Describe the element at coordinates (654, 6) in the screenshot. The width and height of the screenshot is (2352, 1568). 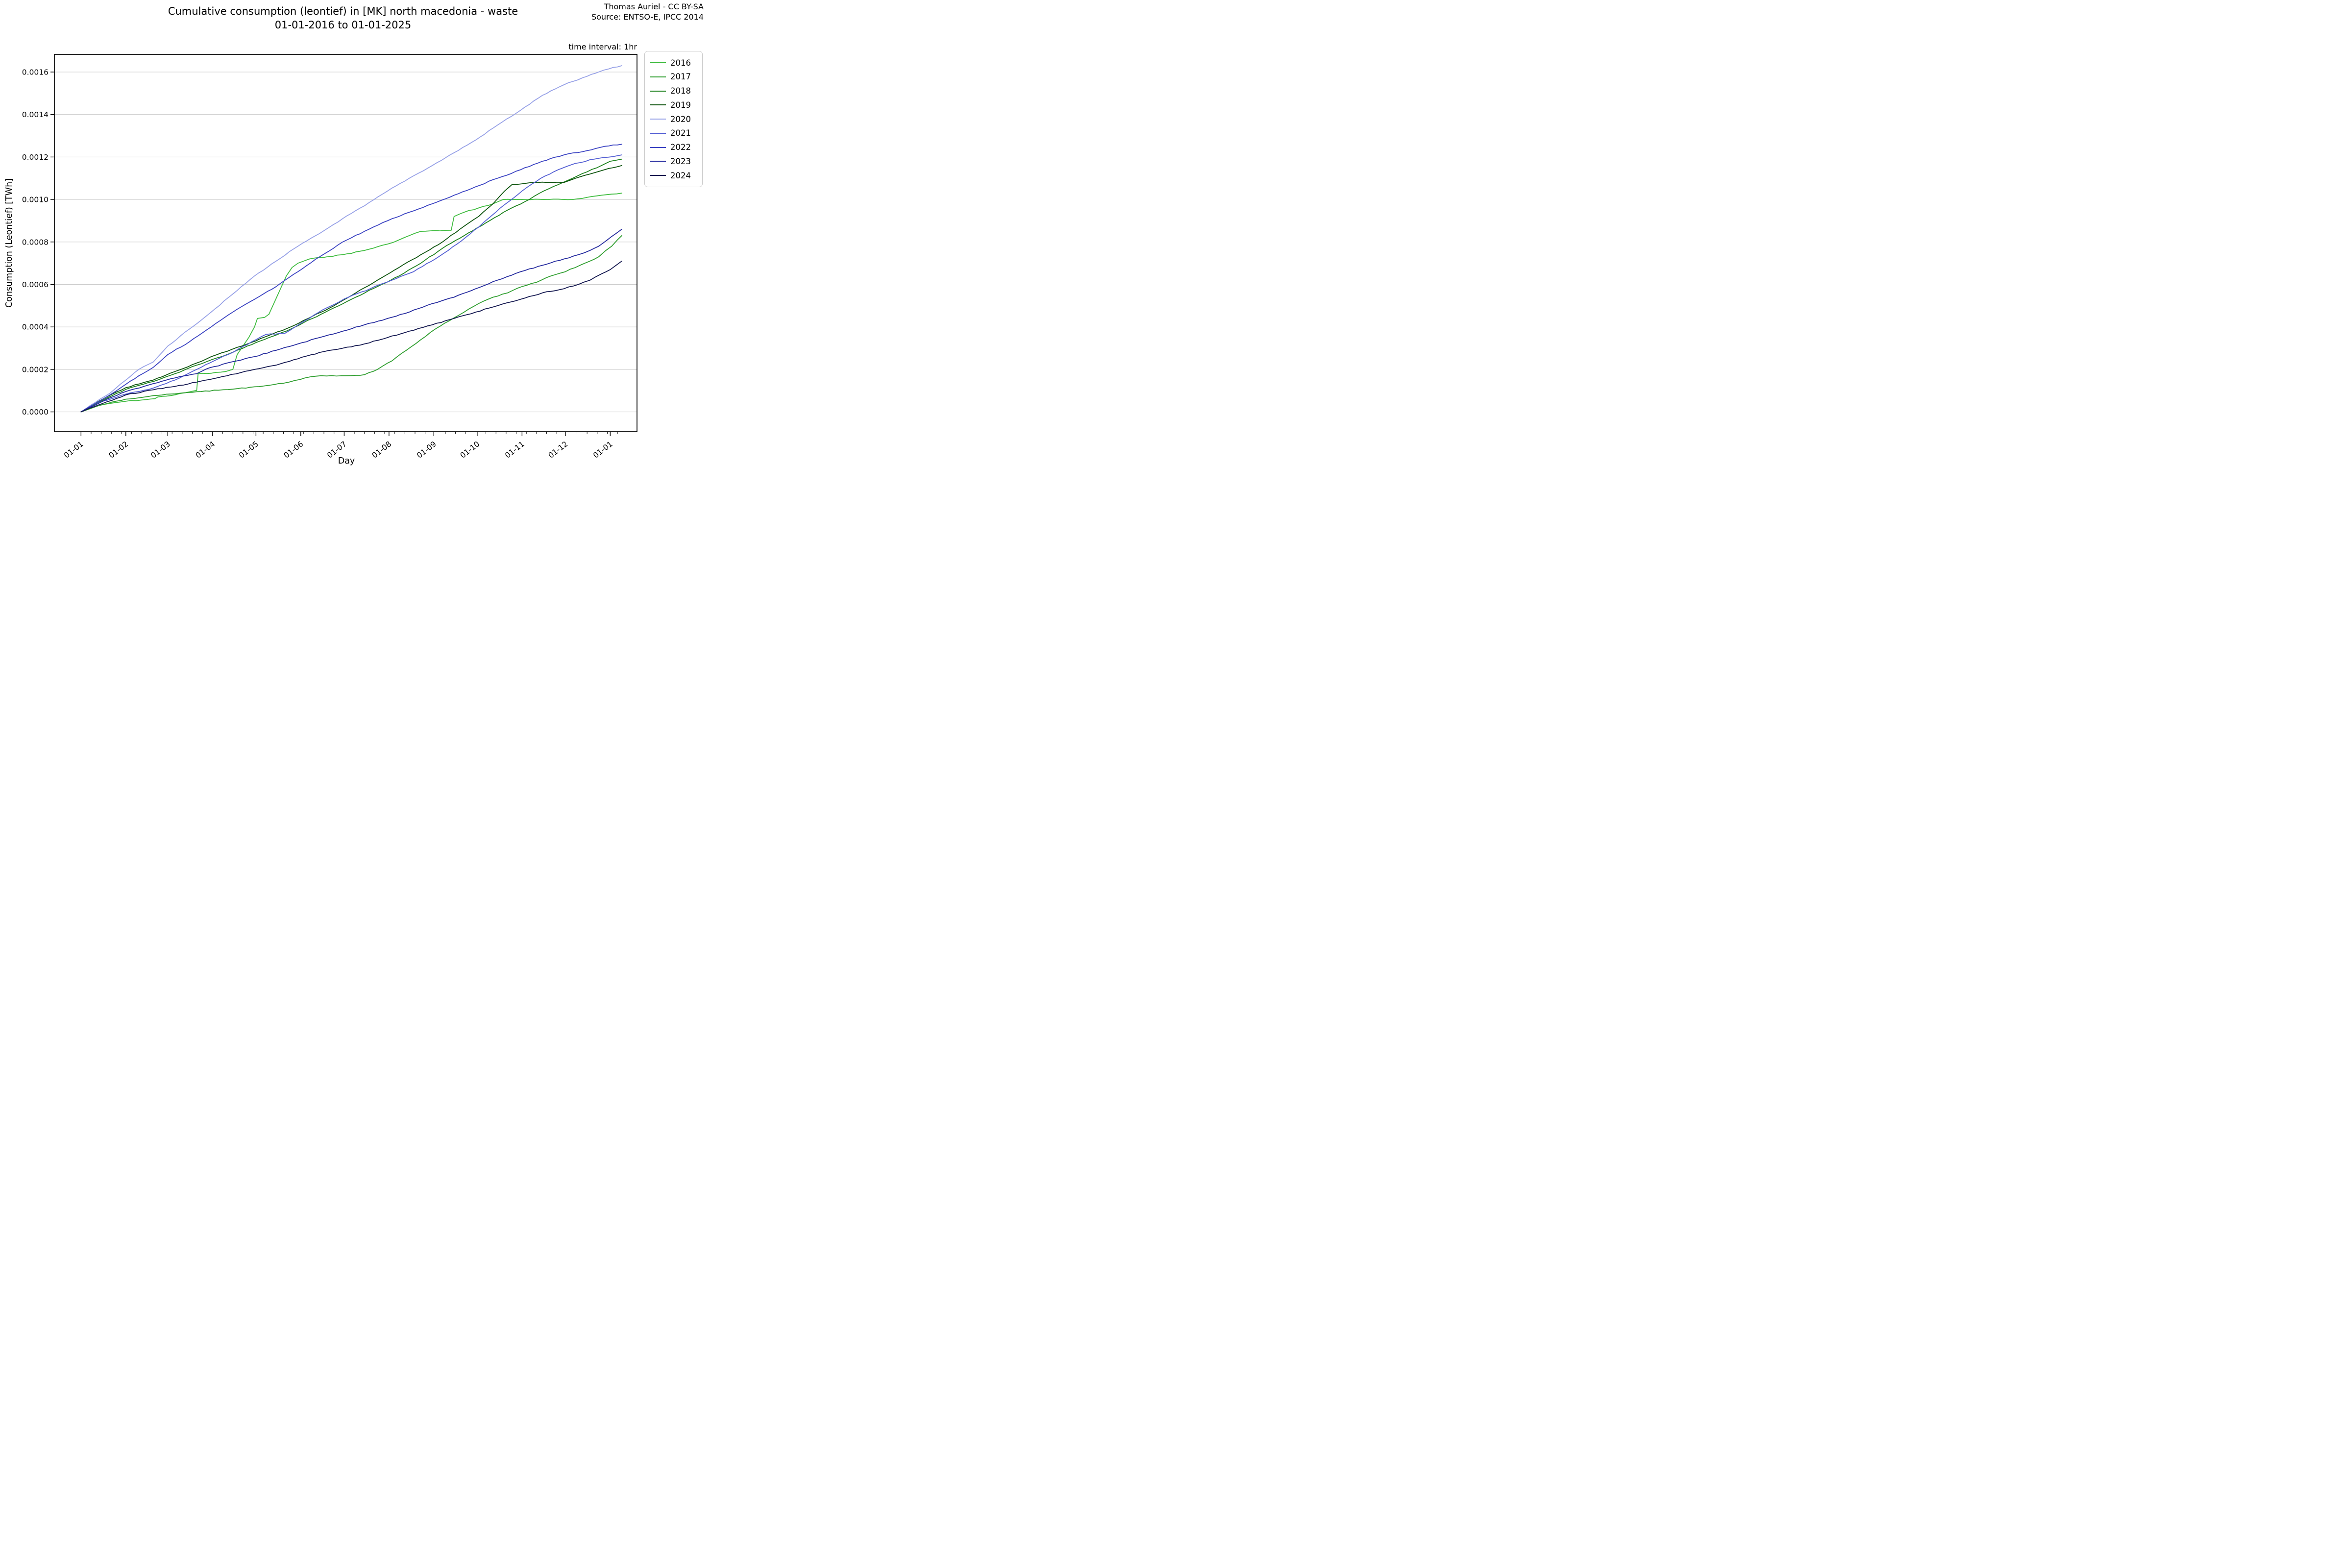
I see `attribution-author: Thomas Auriel - CC BY-SA` at that location.